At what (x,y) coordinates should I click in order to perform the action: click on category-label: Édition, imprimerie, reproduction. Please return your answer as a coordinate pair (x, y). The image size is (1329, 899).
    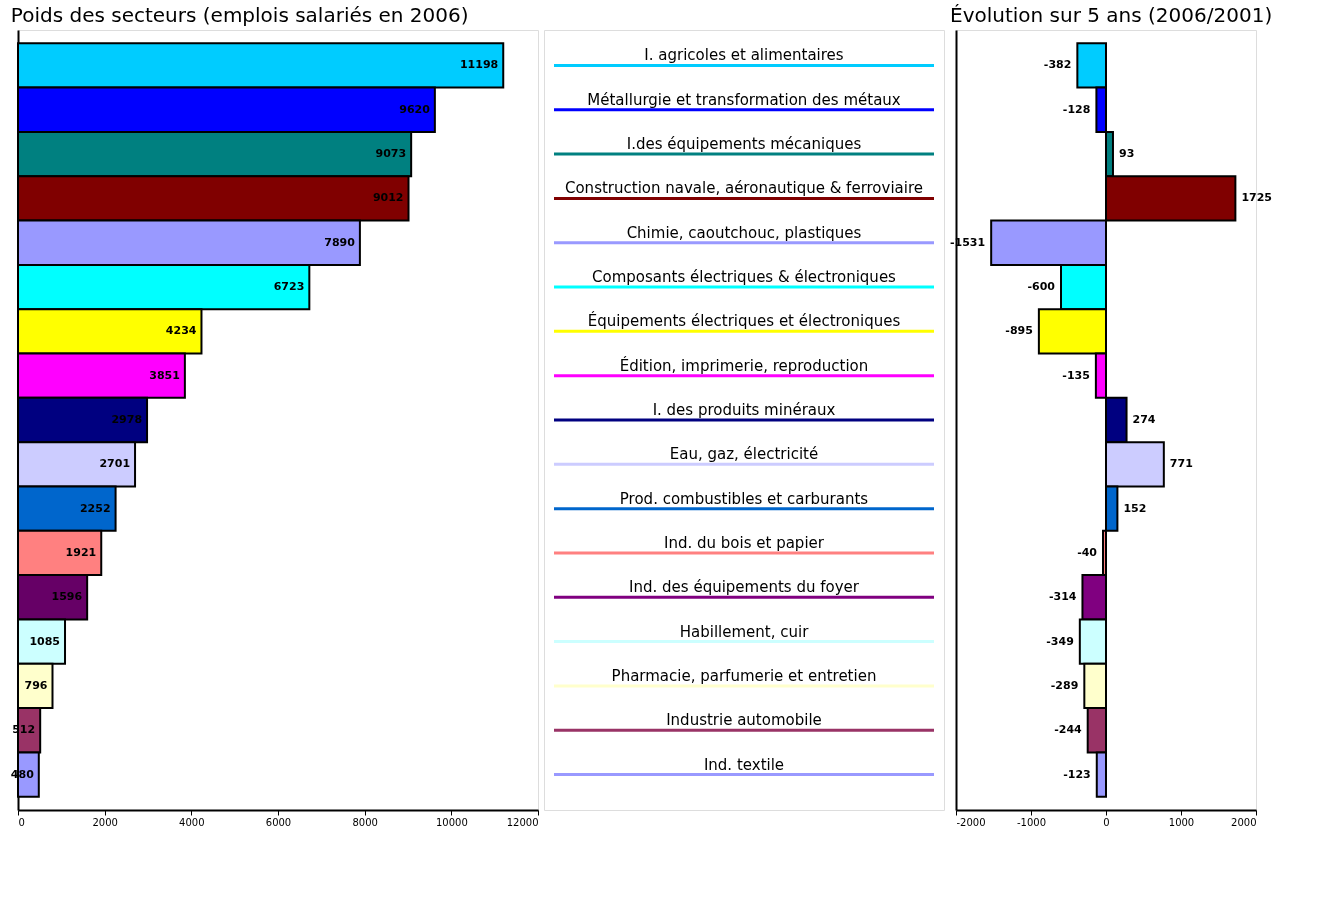
    Looking at the image, I should click on (744, 365).